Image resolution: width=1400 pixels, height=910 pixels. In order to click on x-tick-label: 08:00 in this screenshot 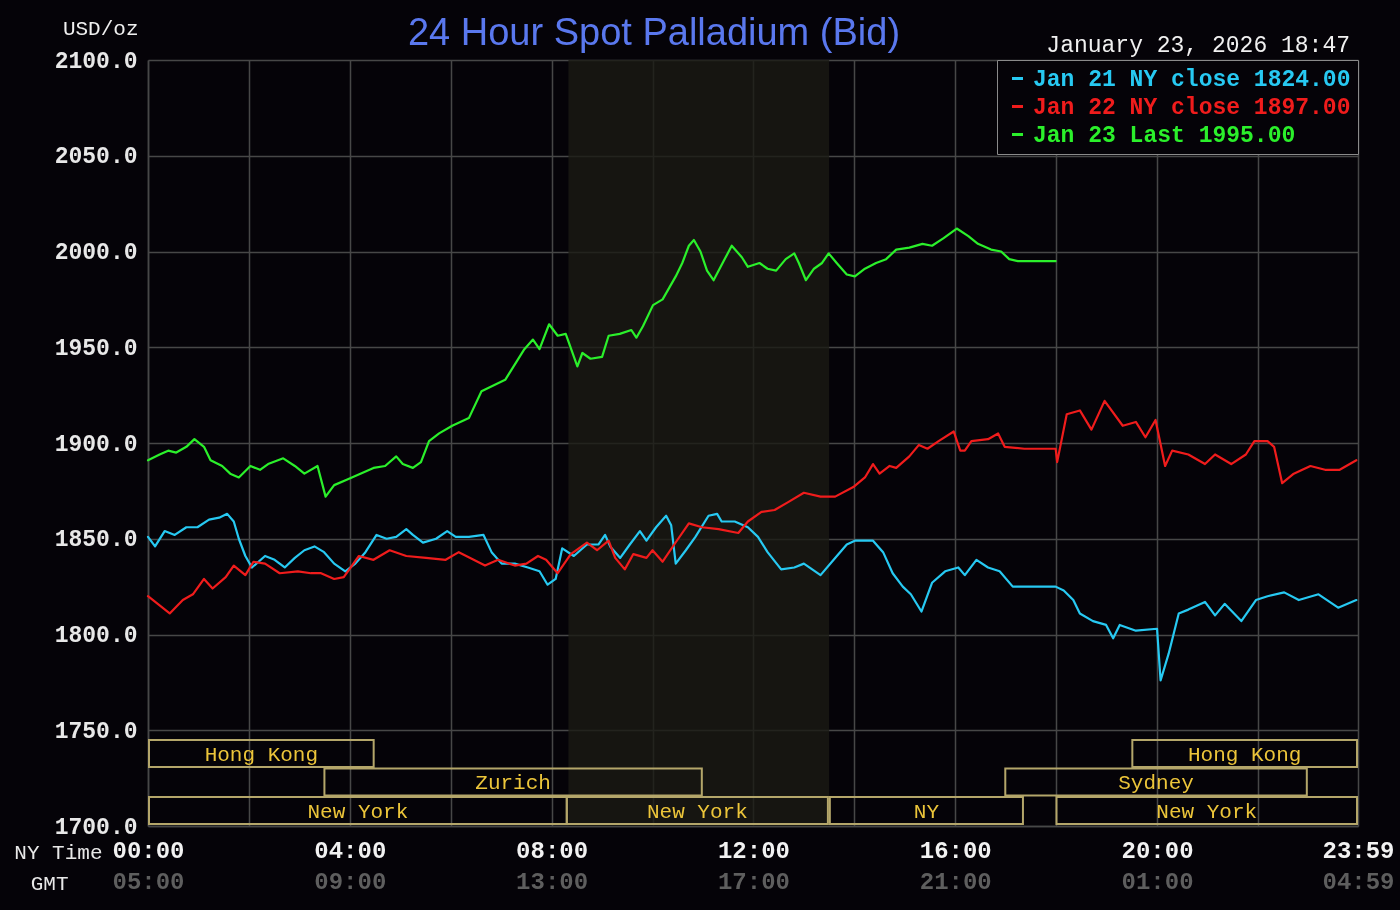, I will do `click(552, 851)`.